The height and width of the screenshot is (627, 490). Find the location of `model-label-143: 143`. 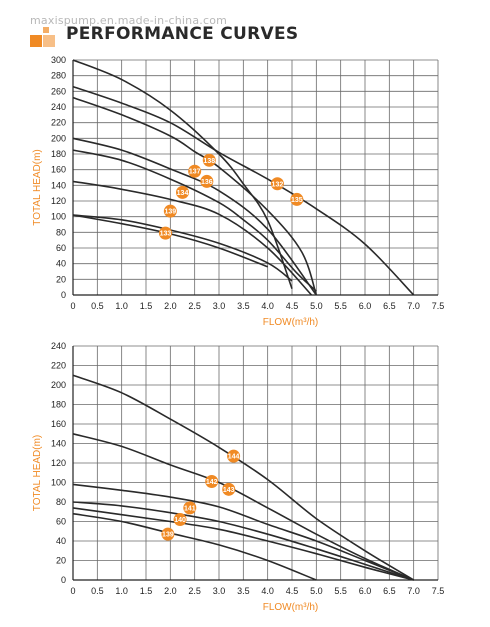

model-label-143: 143 is located at coordinates (229, 490).